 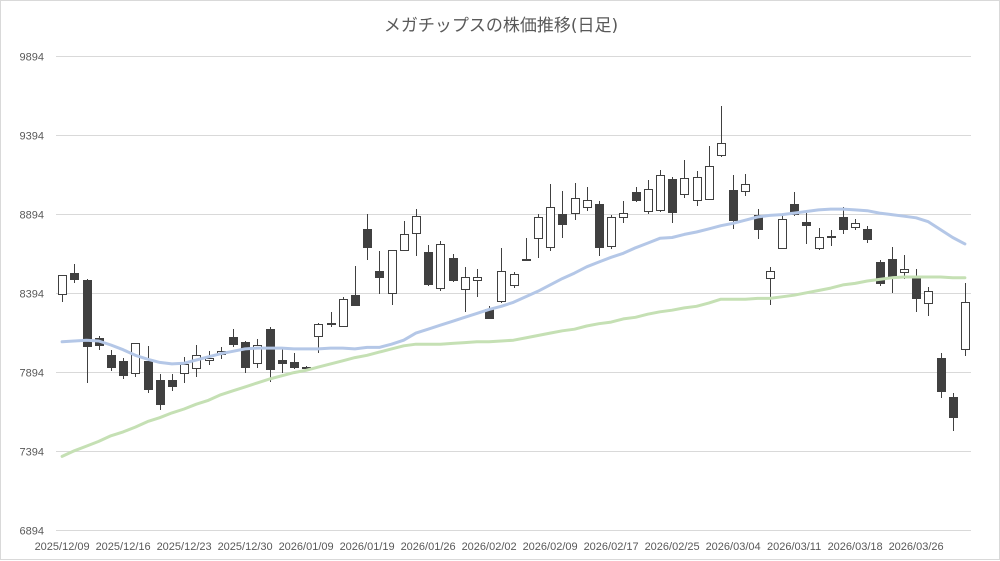 I want to click on y-axis-labels: 9894 9394 8894 8394 7894 7394 6894, so click(x=32, y=295).